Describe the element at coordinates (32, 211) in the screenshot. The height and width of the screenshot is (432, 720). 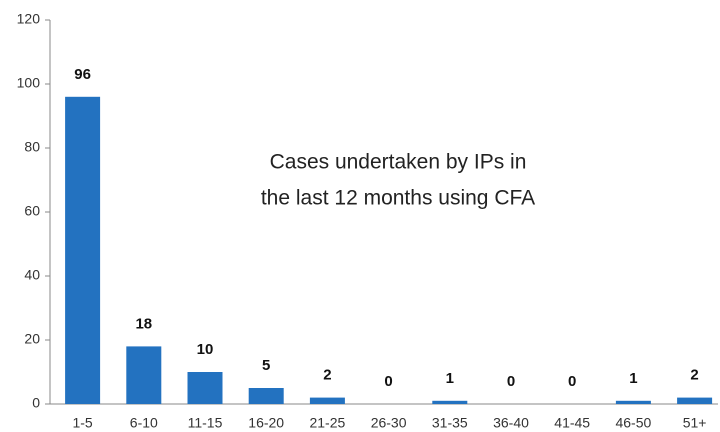
I see `y-tick-label: 60` at that location.